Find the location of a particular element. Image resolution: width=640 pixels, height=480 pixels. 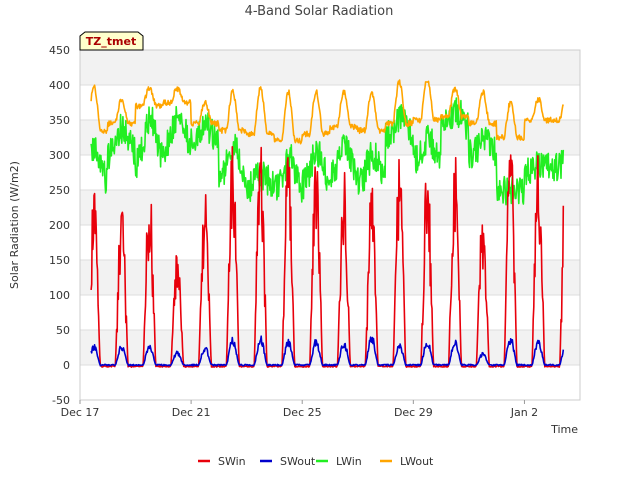

y-axis-label: Solar Radiation (W/m2) is located at coordinates (14, 225).